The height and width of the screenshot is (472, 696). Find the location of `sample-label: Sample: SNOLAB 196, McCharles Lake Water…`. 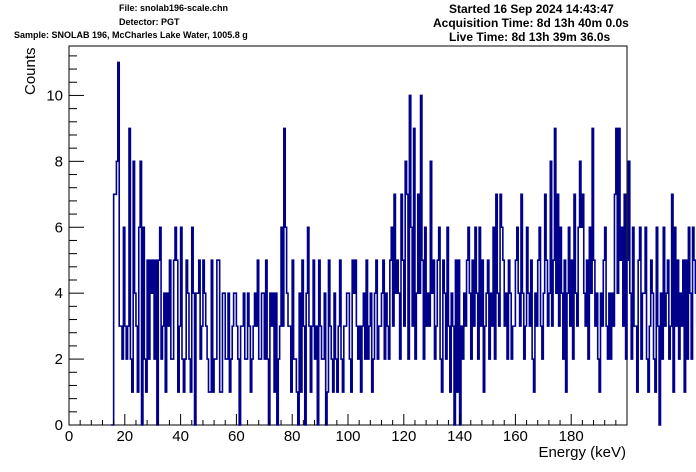

sample-label: Sample: SNOLAB 196, McCharles Lake Water… is located at coordinates (131, 35).